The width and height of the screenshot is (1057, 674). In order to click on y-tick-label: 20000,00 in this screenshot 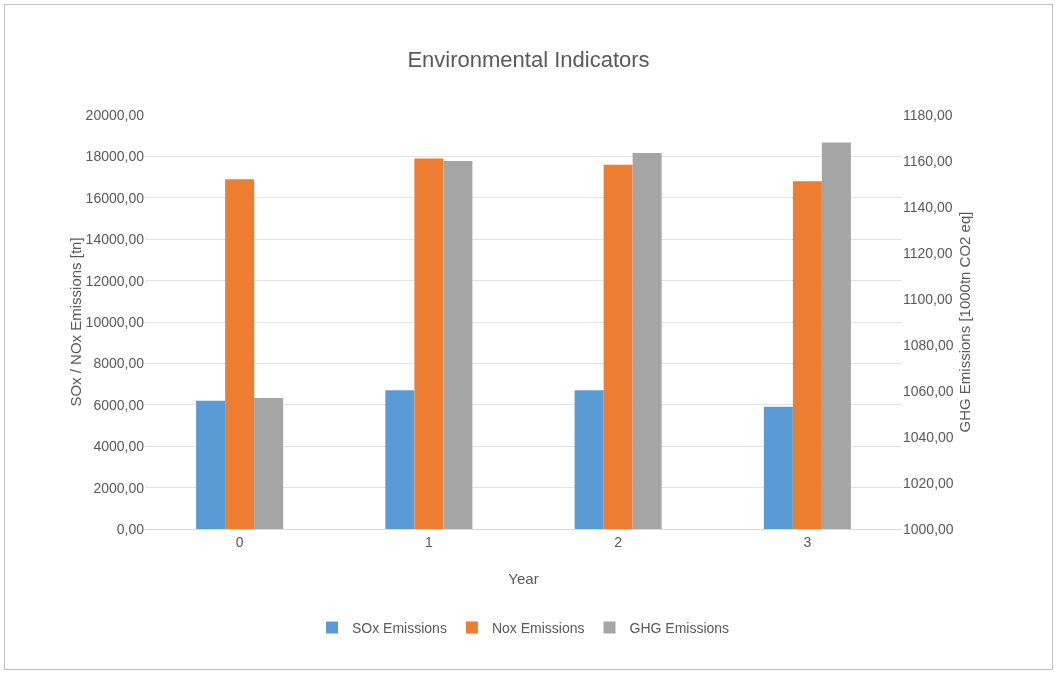, I will do `click(115, 114)`.